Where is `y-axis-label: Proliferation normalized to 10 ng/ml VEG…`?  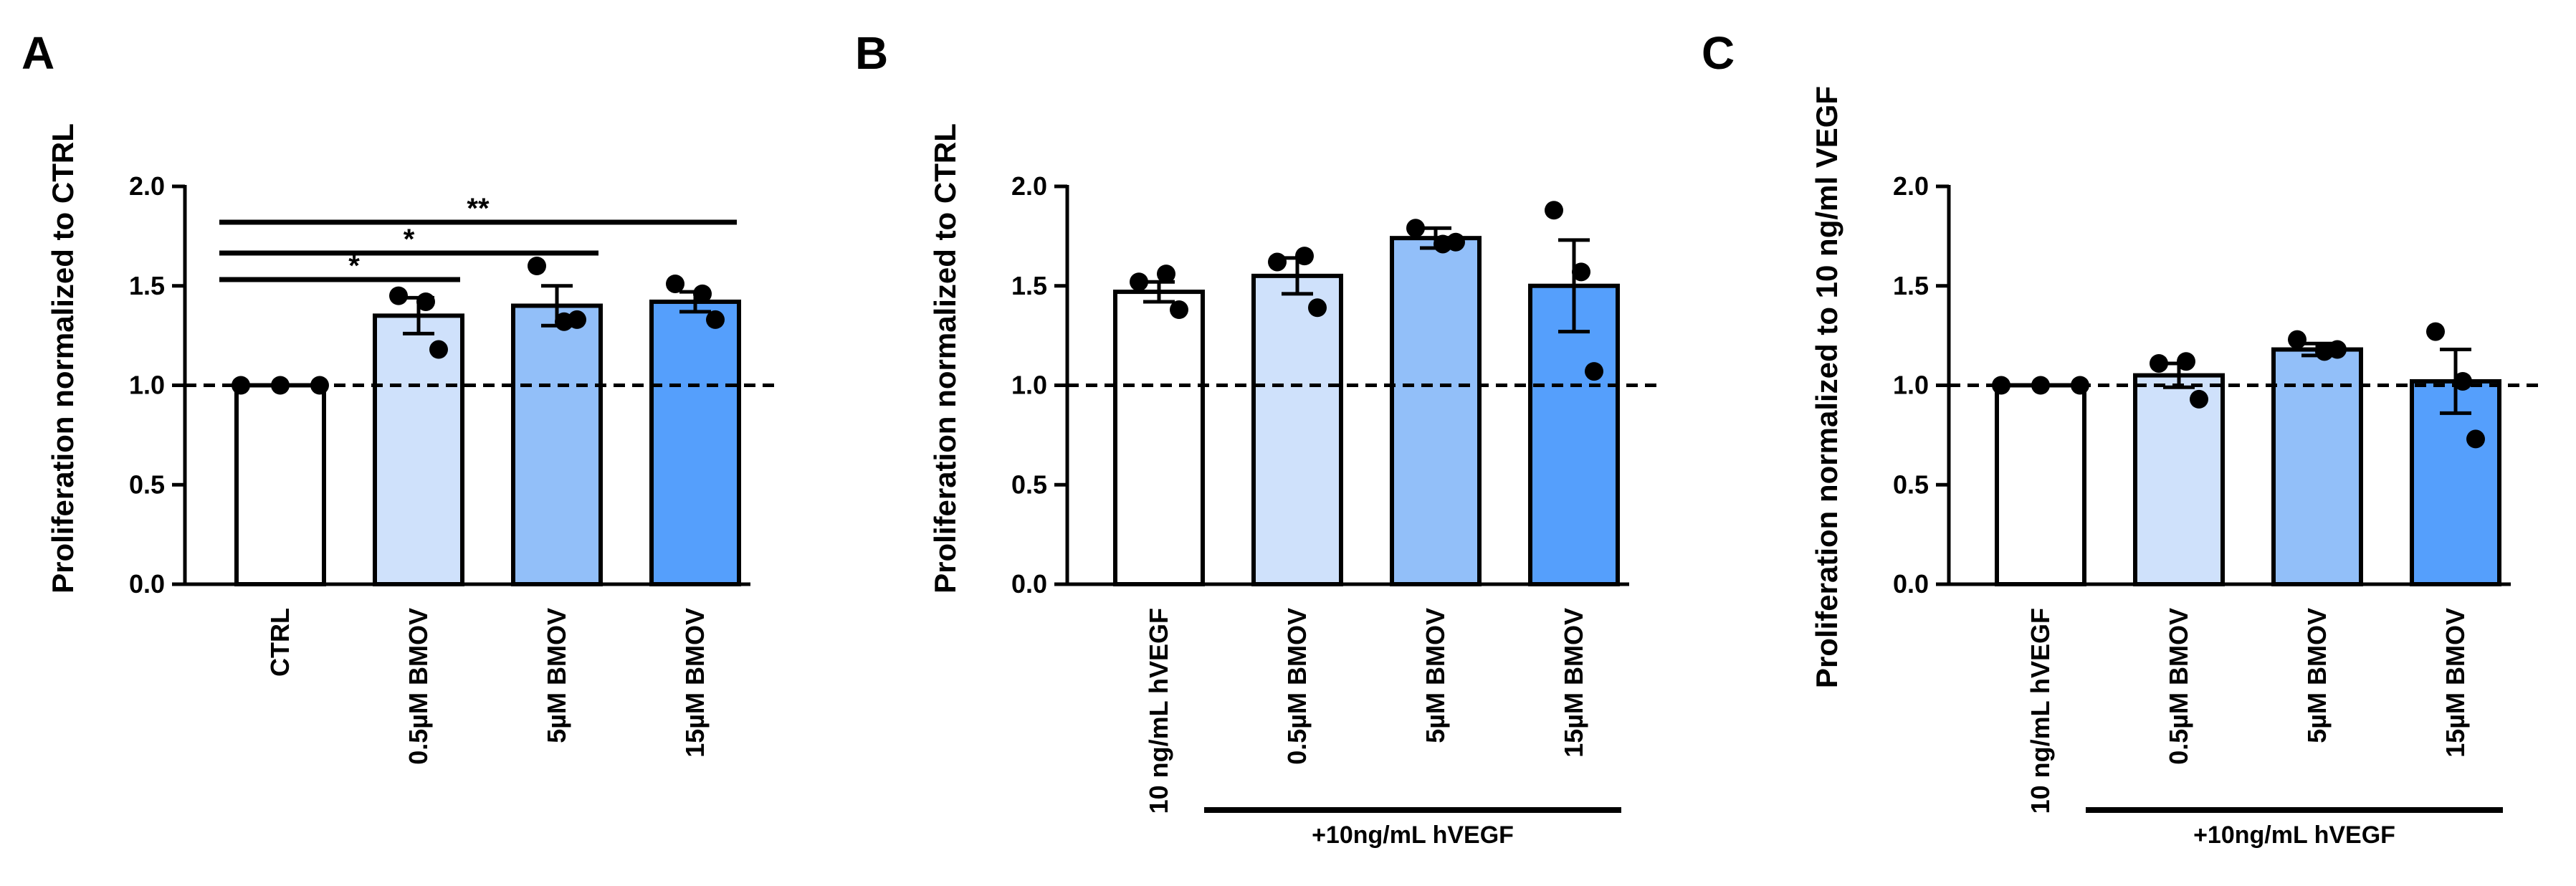 y-axis-label: Proliferation normalized to 10 ng/ml VEG… is located at coordinates (1826, 387).